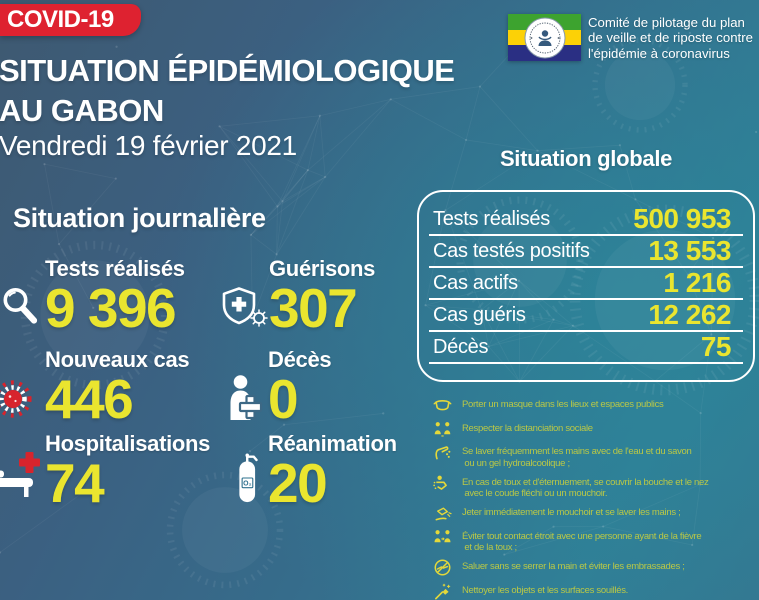 The width and height of the screenshot is (759, 600). I want to click on shield-cross-virus-icon, so click(245, 307).